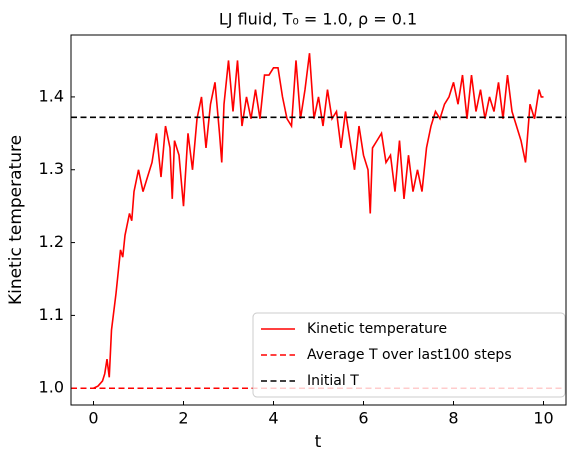  I want to click on legend-label: Average T over last100 steps, so click(409, 355).